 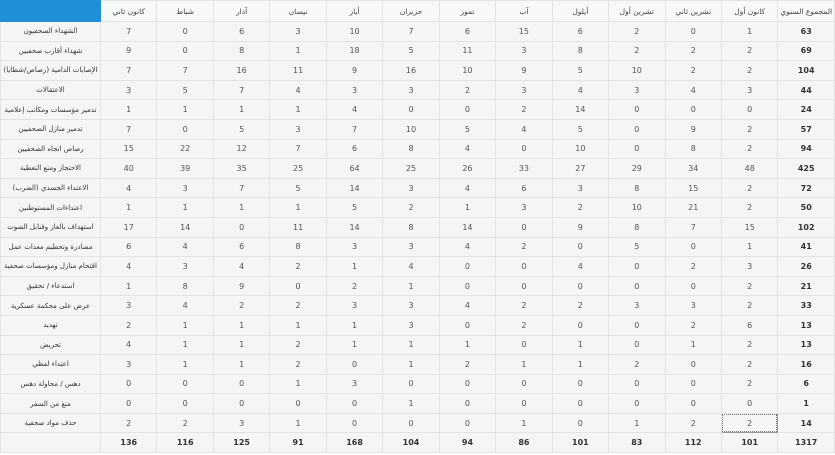 I want to click on column-total-cell: 83, so click(x=637, y=443).